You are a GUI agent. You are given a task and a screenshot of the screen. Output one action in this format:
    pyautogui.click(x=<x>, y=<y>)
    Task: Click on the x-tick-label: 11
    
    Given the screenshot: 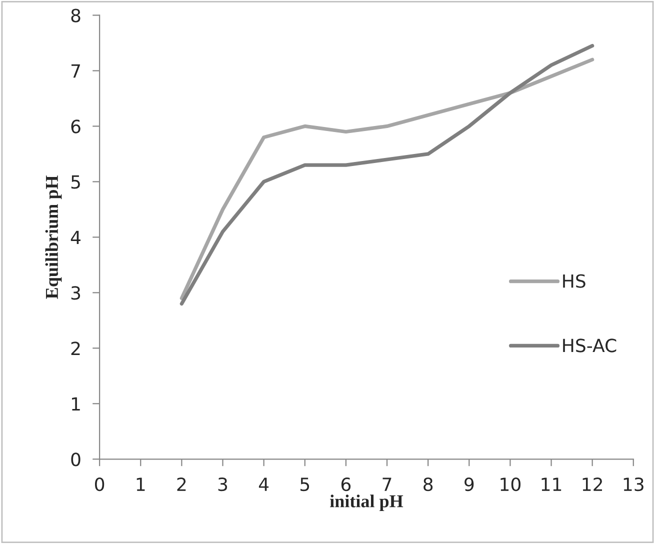 What is the action you would take?
    pyautogui.click(x=552, y=484)
    